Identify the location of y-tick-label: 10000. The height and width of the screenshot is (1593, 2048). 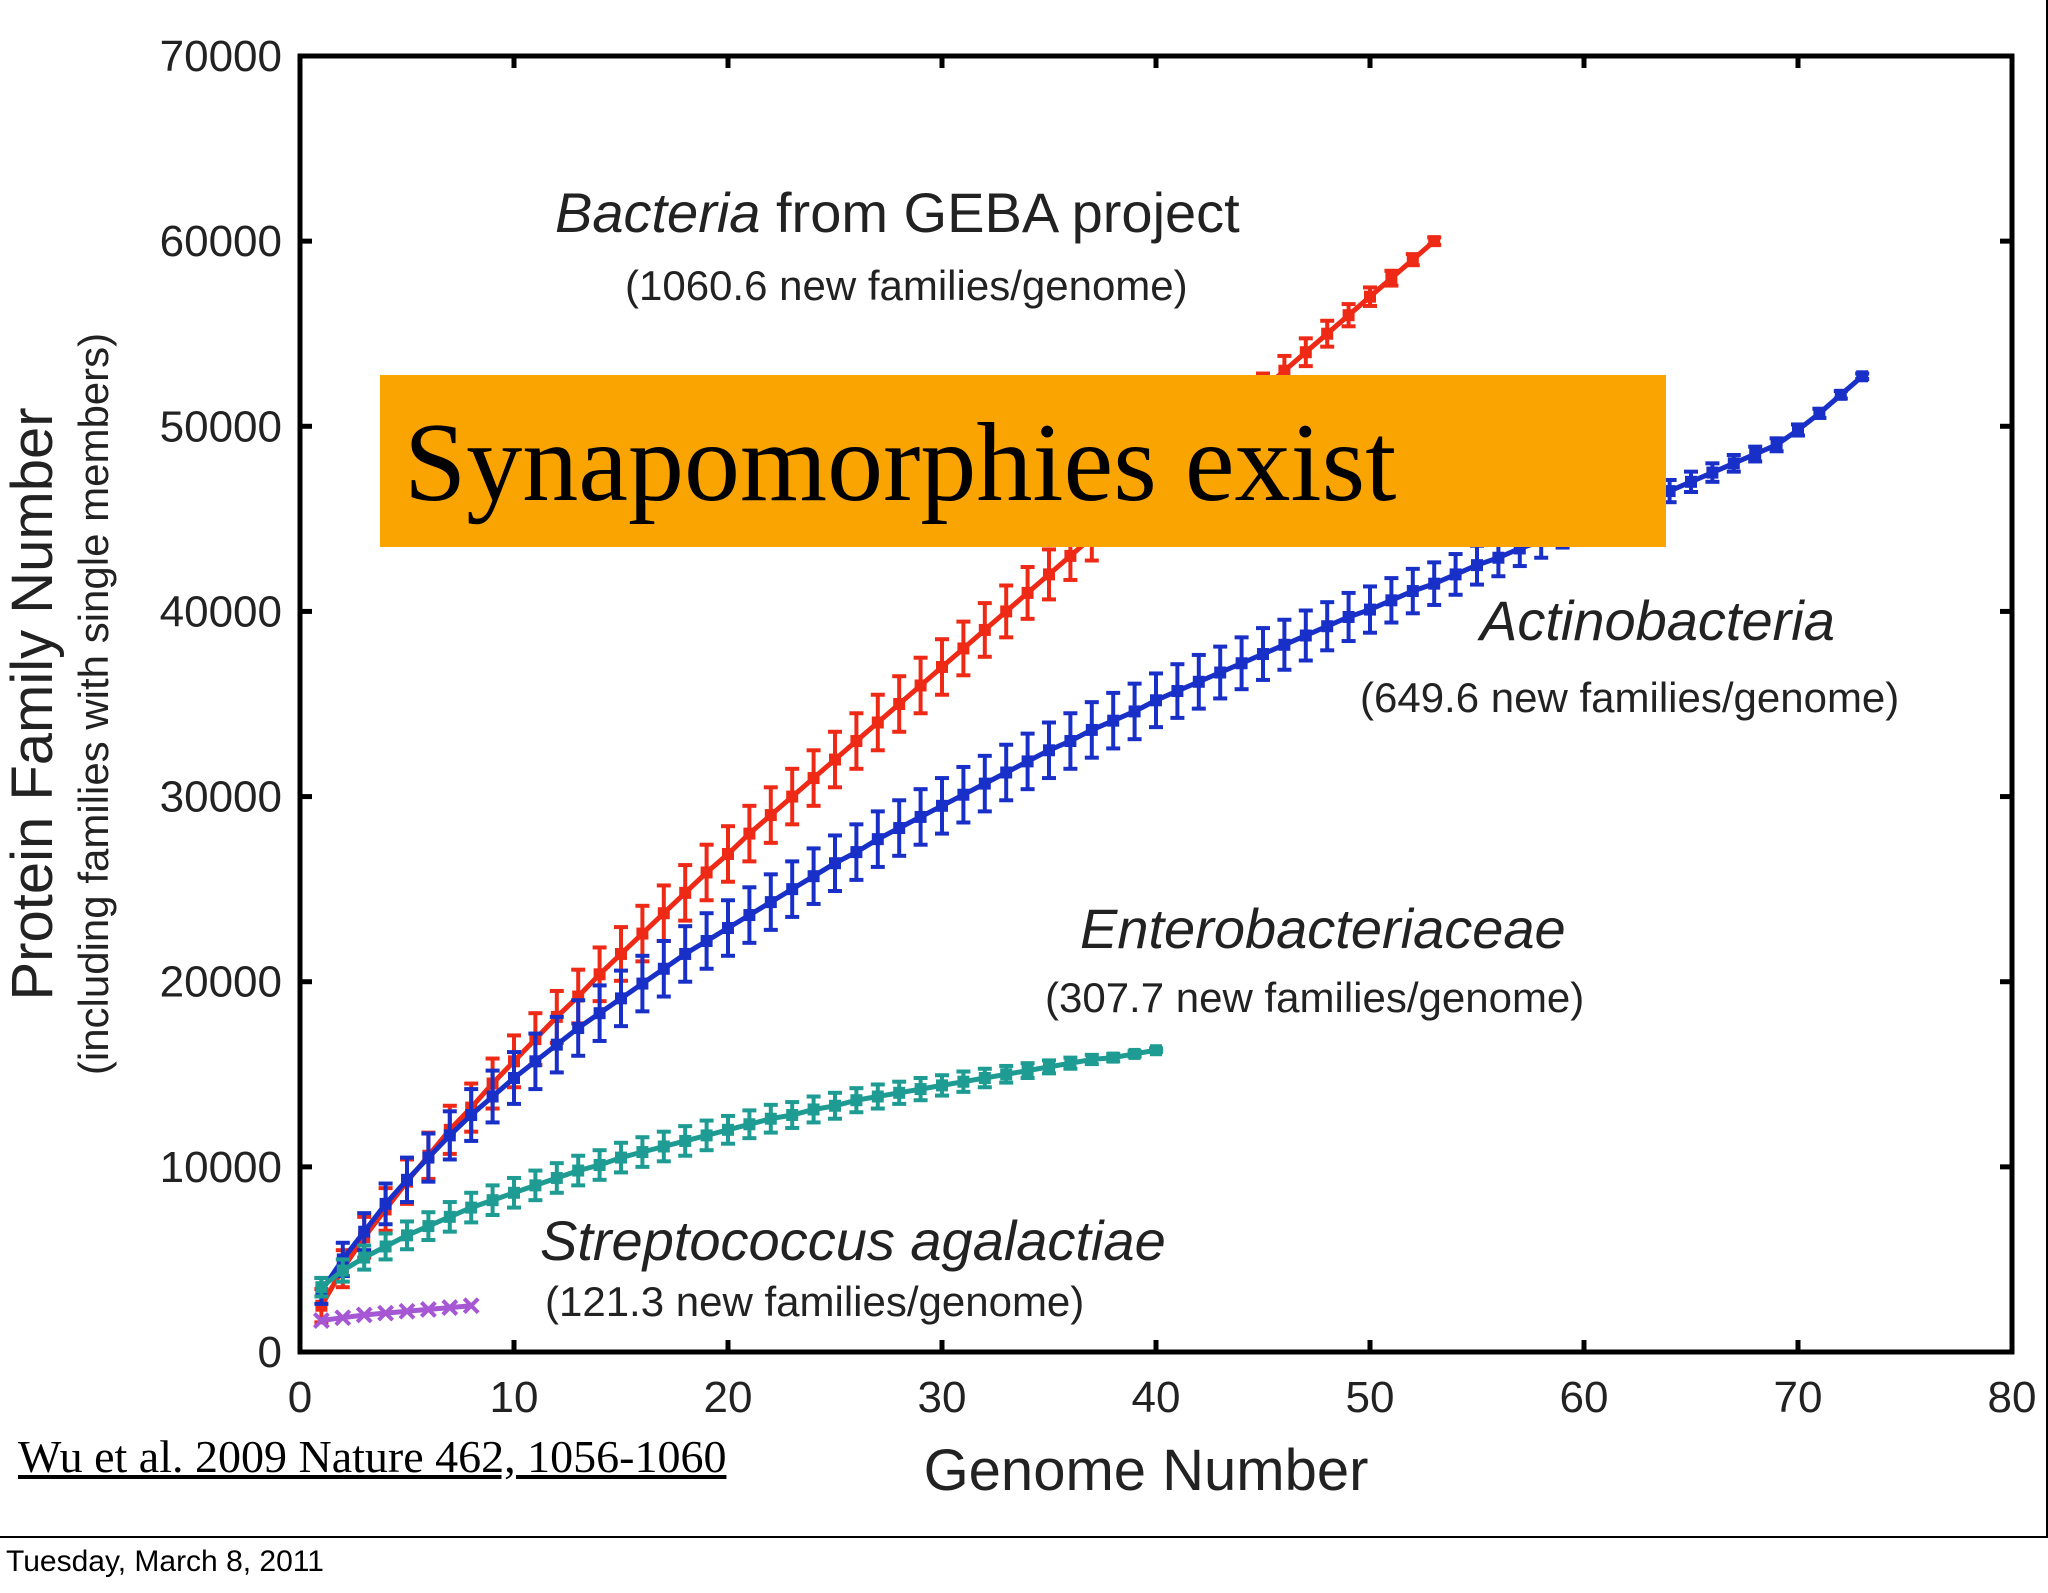
(221, 1167).